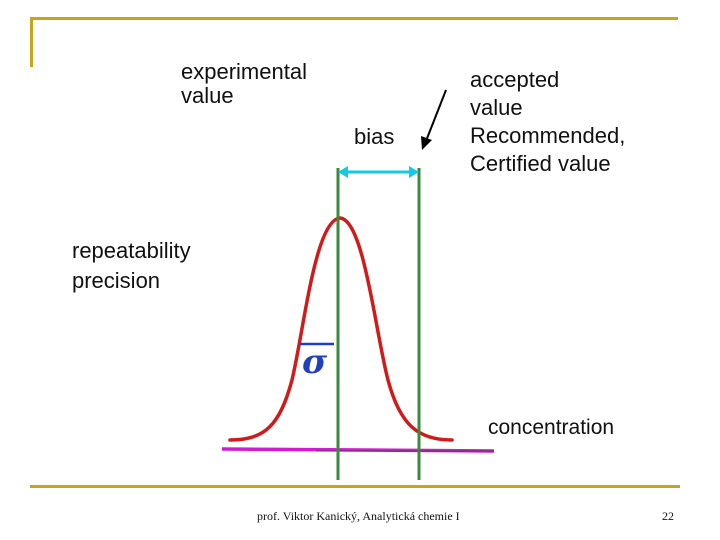  I want to click on pointer-arrowhead, so click(426, 143).